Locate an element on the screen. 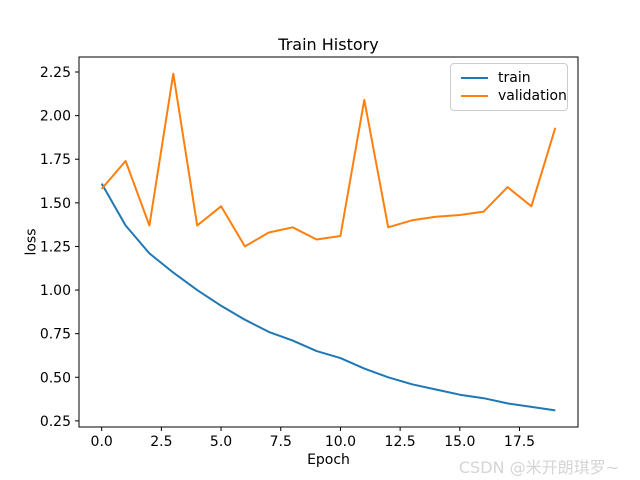 The image size is (640, 480). x-tick-label: 12.5 is located at coordinates (400, 442).